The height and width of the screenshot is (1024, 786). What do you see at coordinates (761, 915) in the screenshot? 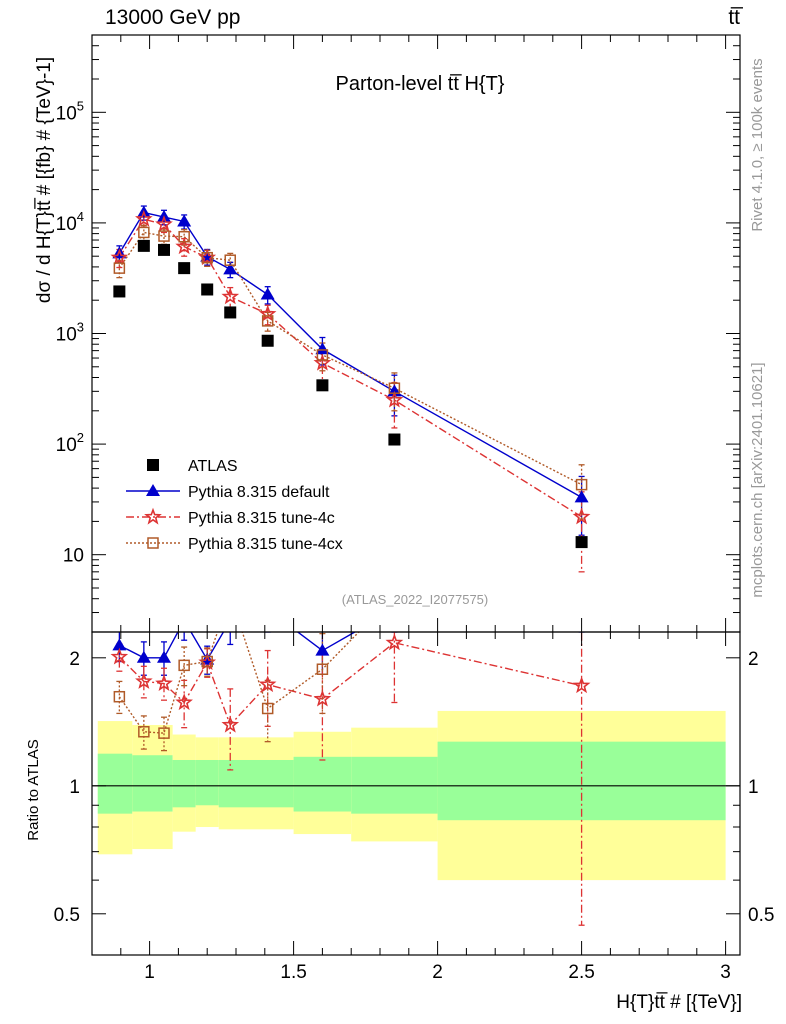
I see `y-tick-label-ratio-right: 0.5` at bounding box center [761, 915].